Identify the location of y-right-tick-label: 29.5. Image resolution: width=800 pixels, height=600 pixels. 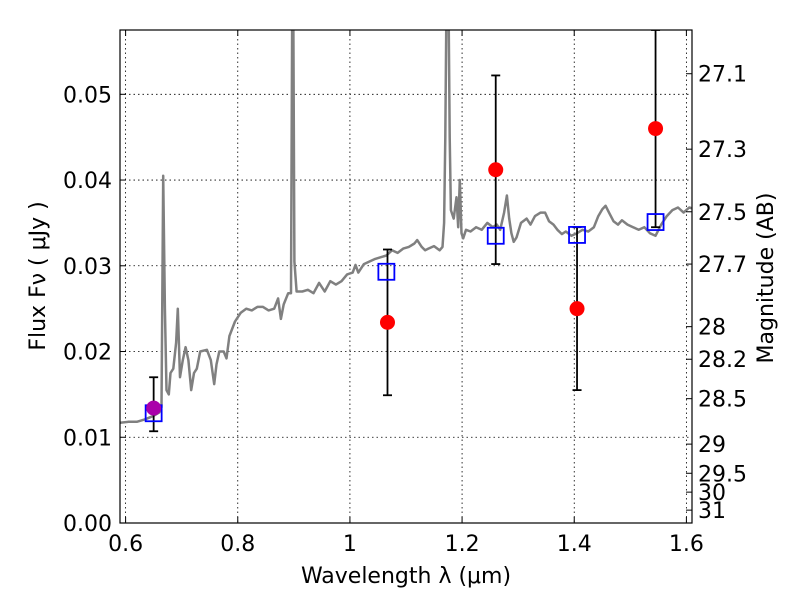
(722, 474).